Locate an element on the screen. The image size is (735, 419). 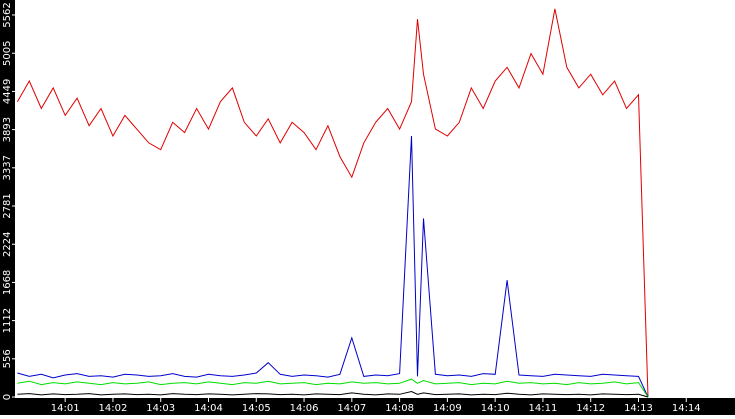
x-tick-label: 14:01 is located at coordinates (65, 408).